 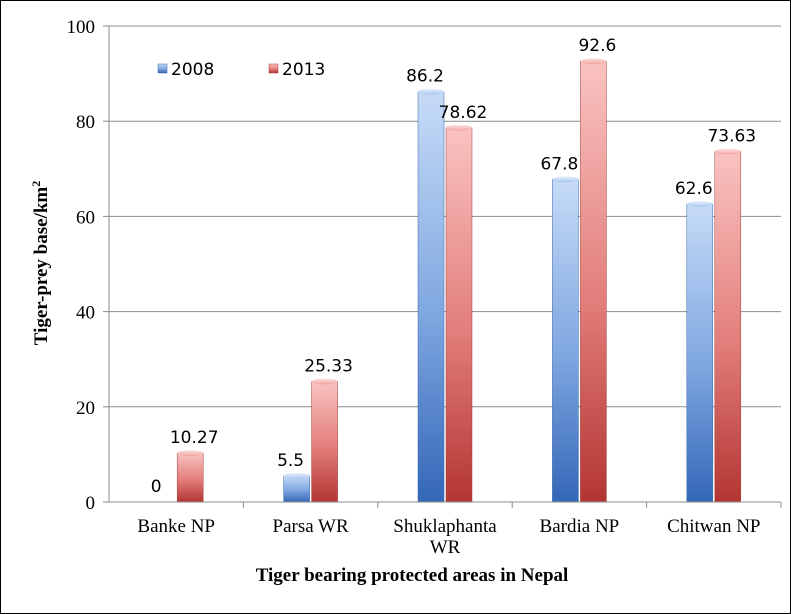 I want to click on y-axis-title-superscript: 2, so click(x=36, y=184).